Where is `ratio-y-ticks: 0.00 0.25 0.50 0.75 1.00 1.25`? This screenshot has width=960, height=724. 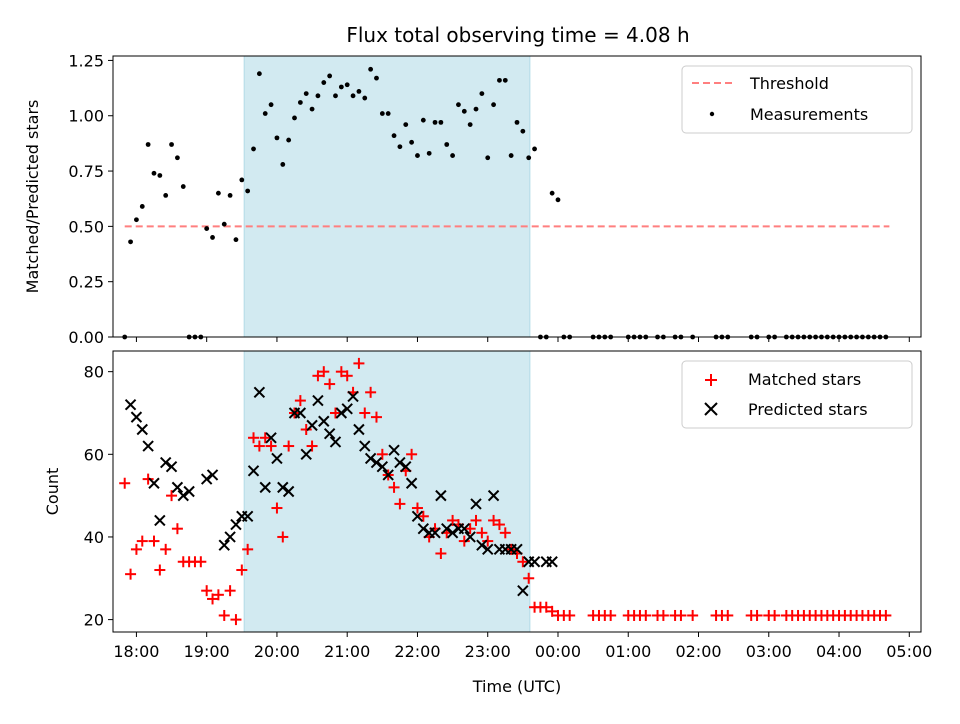
ratio-y-ticks: 0.00 0.25 0.50 0.75 1.00 1.25 is located at coordinates (90, 199).